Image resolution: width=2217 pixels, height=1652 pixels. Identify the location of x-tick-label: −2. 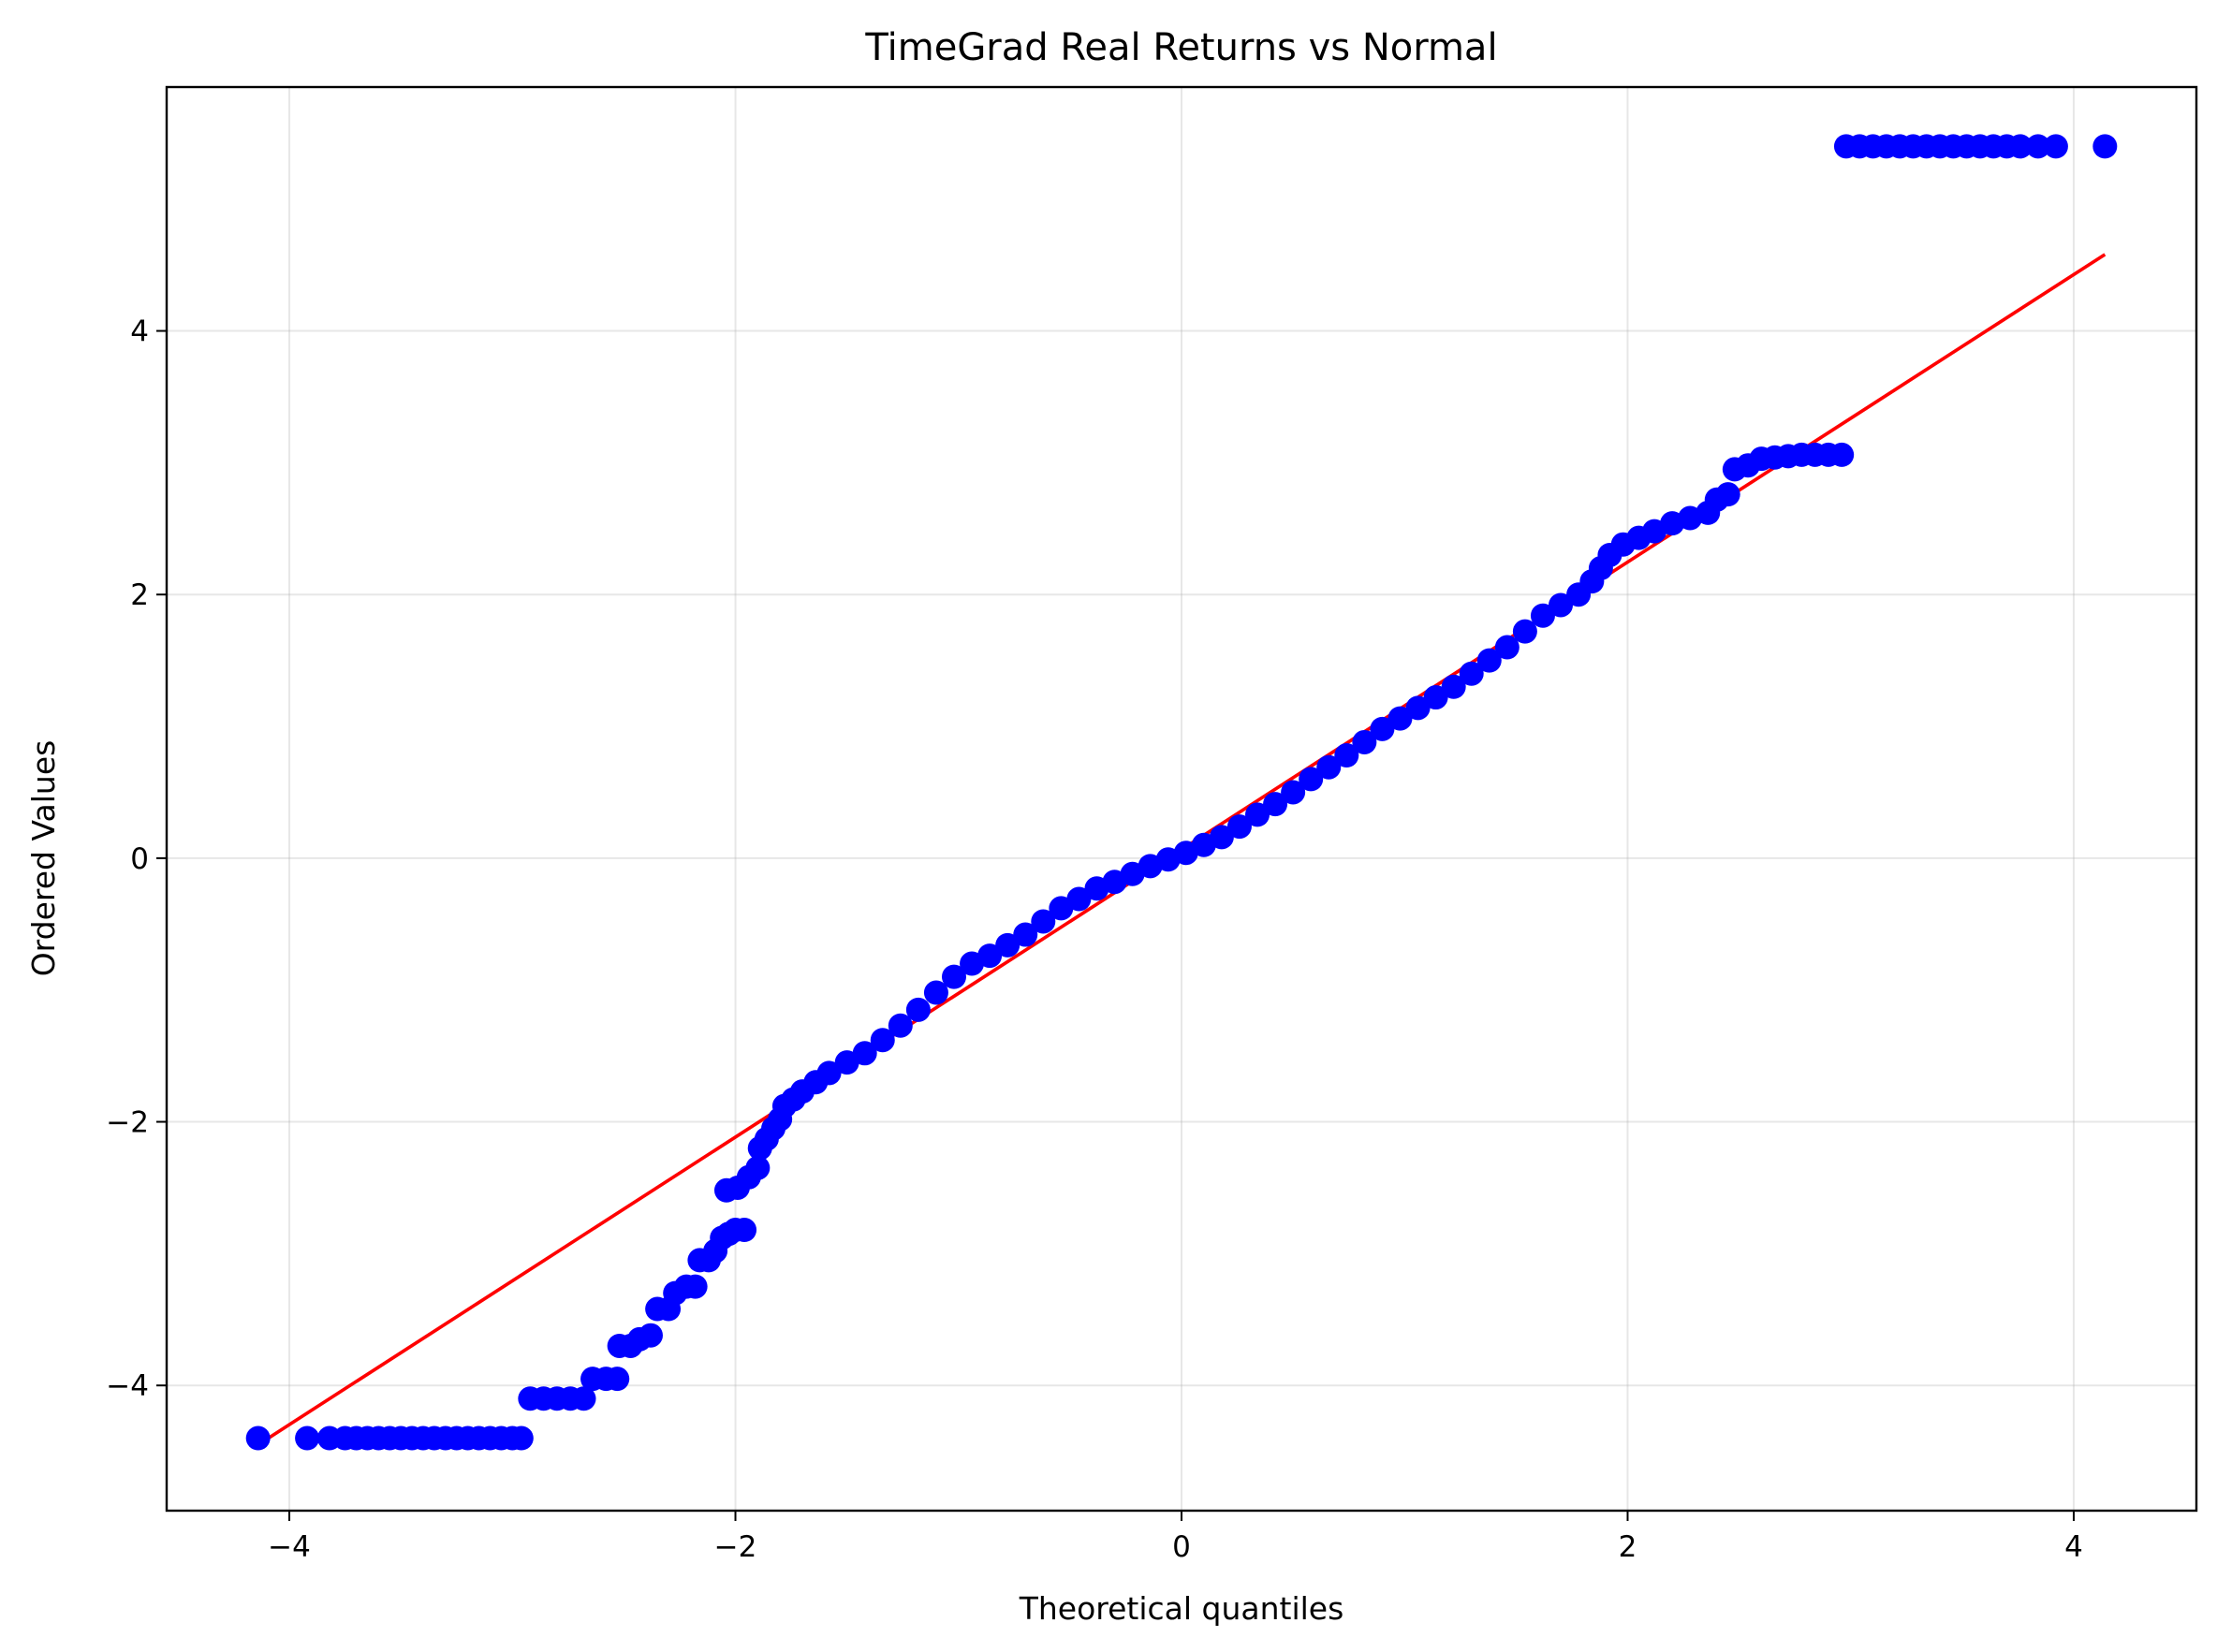
(735, 1547).